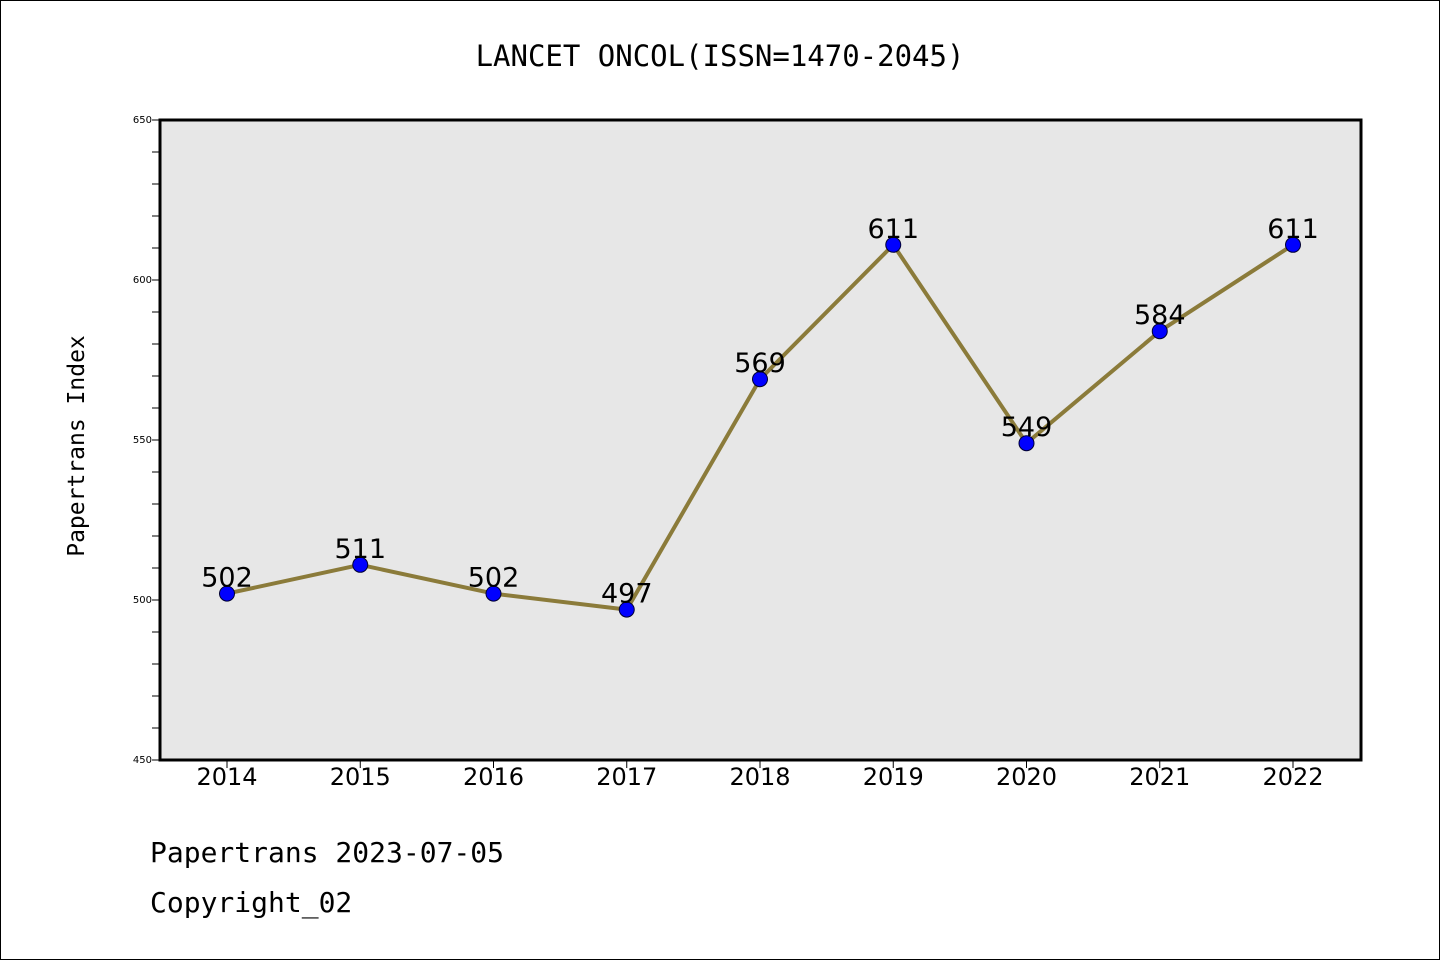  I want to click on data-label: 569, so click(760, 363).